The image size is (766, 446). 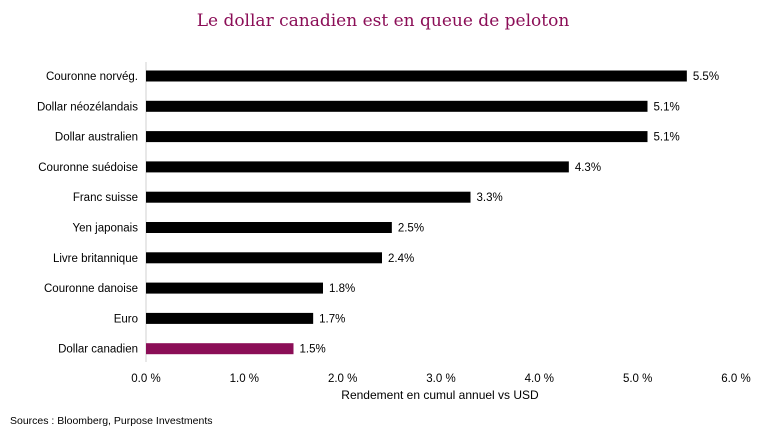 What do you see at coordinates (490, 198) in the screenshot?
I see `data-label: 3.3%` at bounding box center [490, 198].